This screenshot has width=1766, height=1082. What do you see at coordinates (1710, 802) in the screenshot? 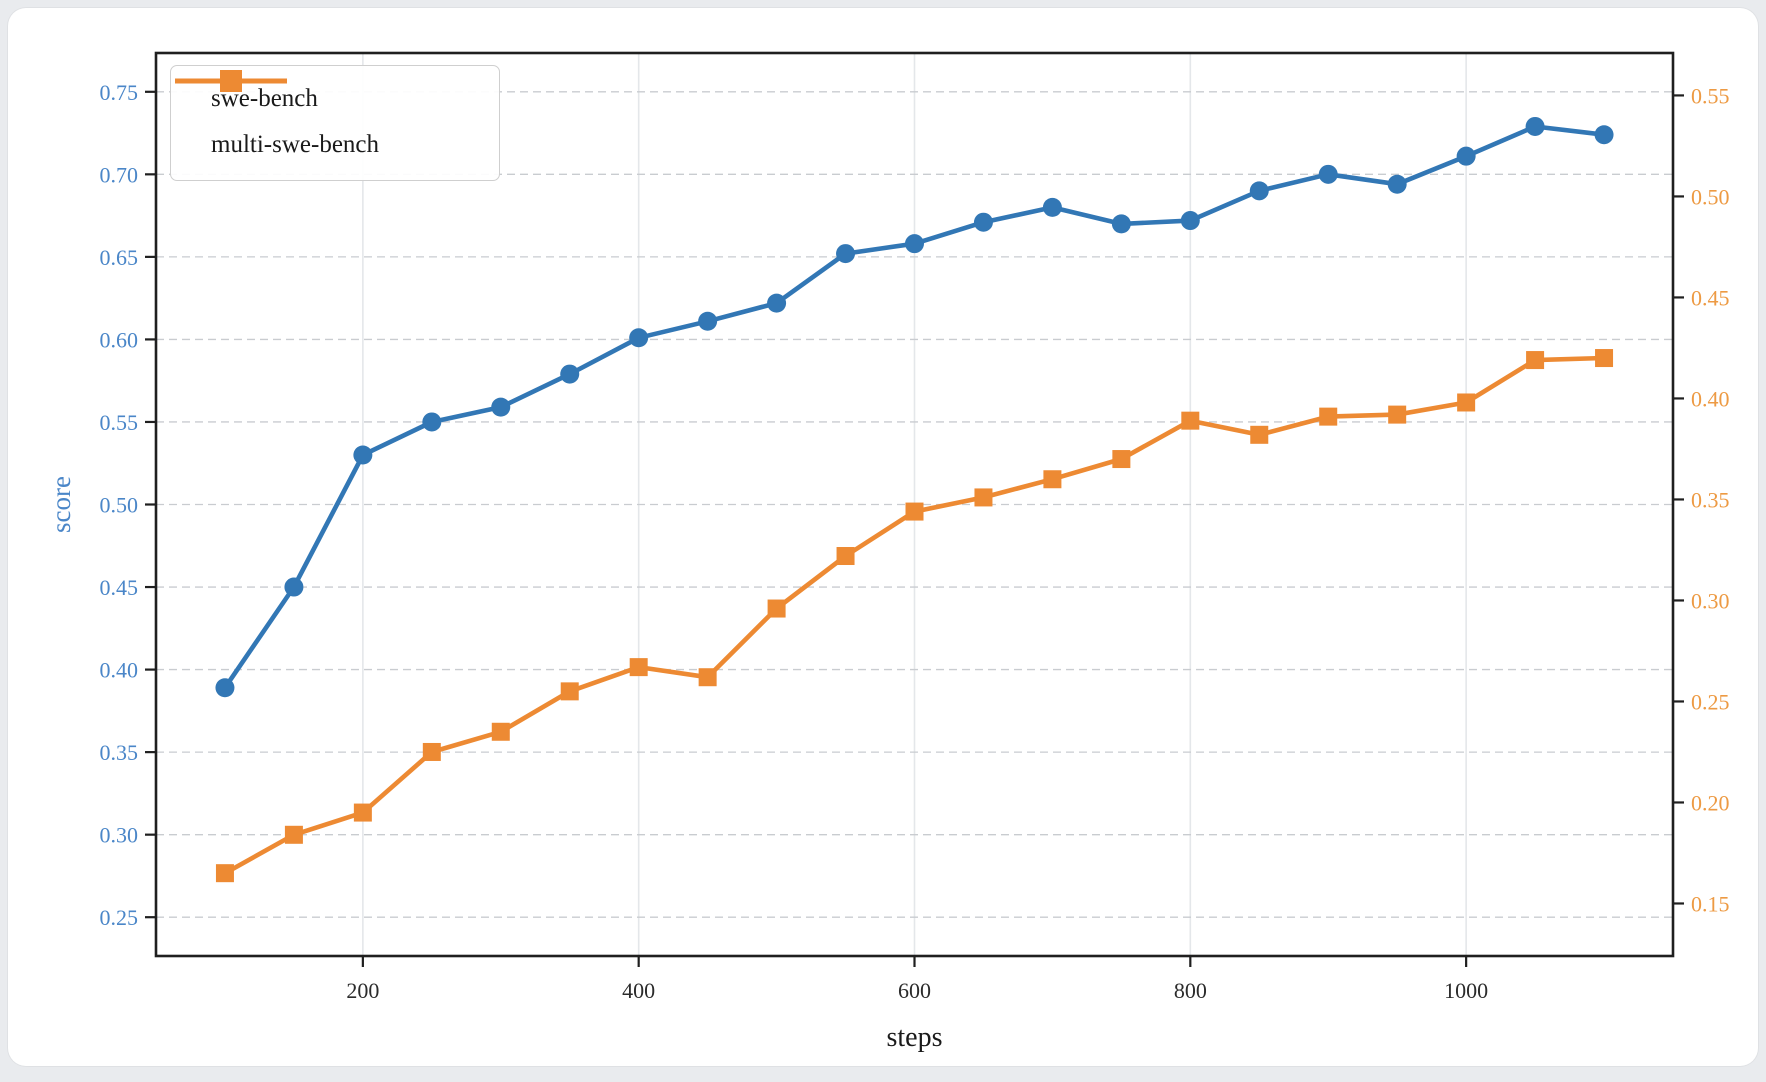
I see `right-tick-label: 0.20` at bounding box center [1710, 802].